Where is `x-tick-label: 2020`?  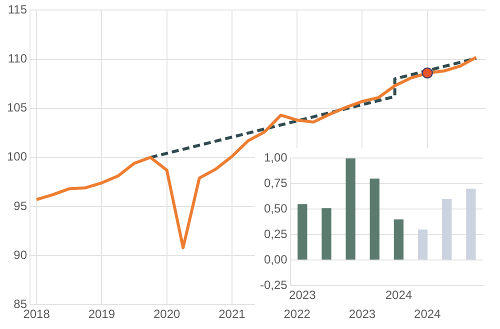
x-tick-label: 2020 is located at coordinates (166, 314).